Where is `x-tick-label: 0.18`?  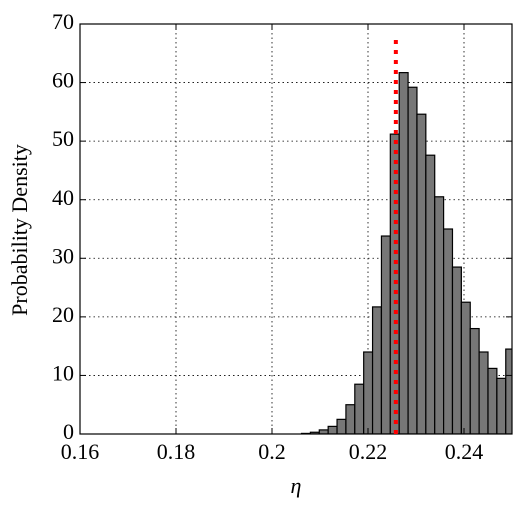
x-tick-label: 0.18 is located at coordinates (176, 451).